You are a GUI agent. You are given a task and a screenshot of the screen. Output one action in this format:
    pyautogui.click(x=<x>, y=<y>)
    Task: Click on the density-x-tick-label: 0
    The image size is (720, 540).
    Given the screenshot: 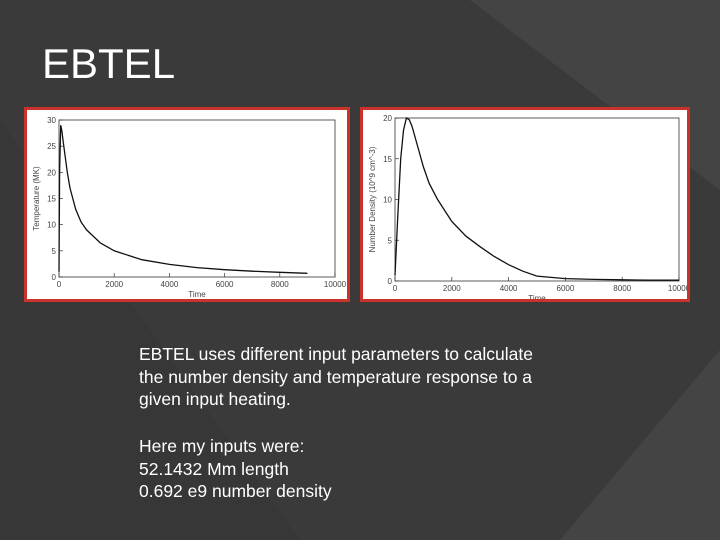 What is the action you would take?
    pyautogui.click(x=395, y=288)
    